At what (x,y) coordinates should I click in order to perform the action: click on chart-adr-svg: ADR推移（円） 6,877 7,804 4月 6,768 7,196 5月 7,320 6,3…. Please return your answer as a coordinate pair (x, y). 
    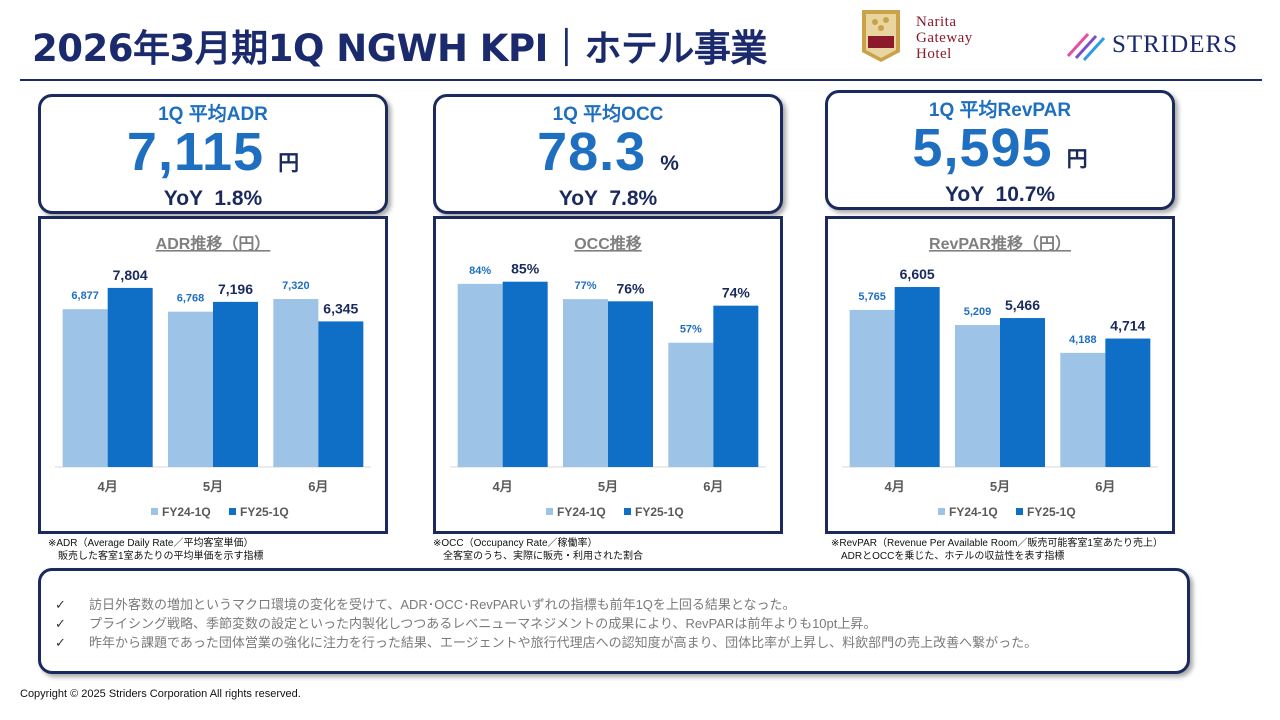
    Looking at the image, I should click on (213, 376).